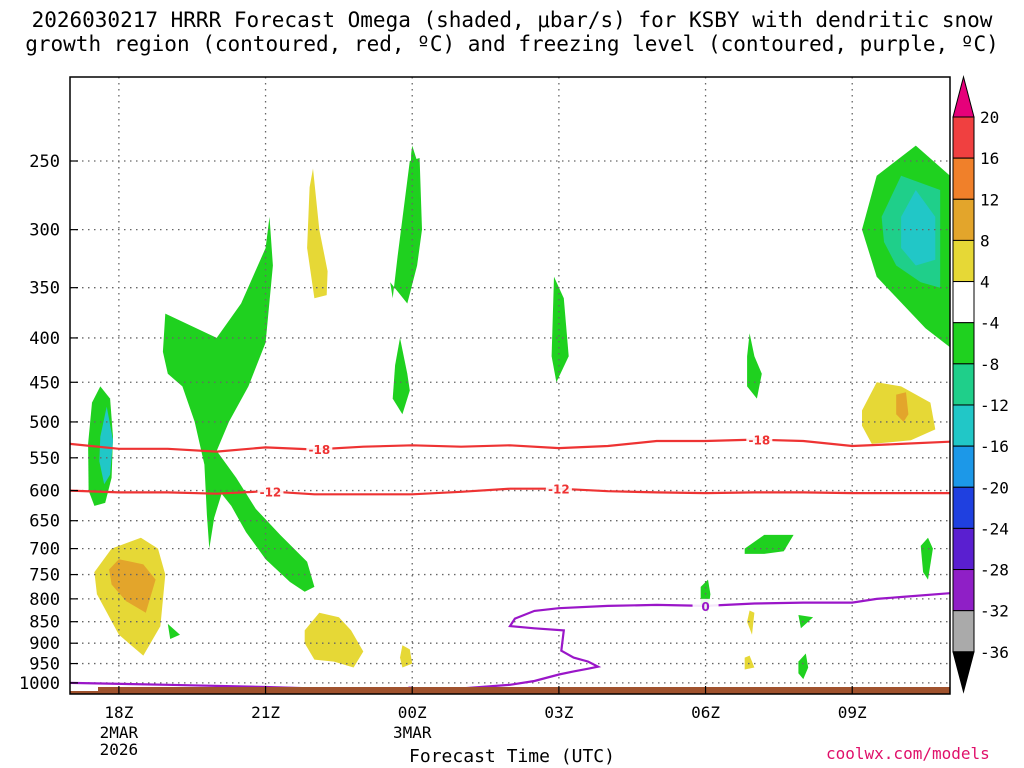 The image size is (1024, 768). What do you see at coordinates (558, 712) in the screenshot?
I see `x-tick-label-03Z: 03Z` at bounding box center [558, 712].